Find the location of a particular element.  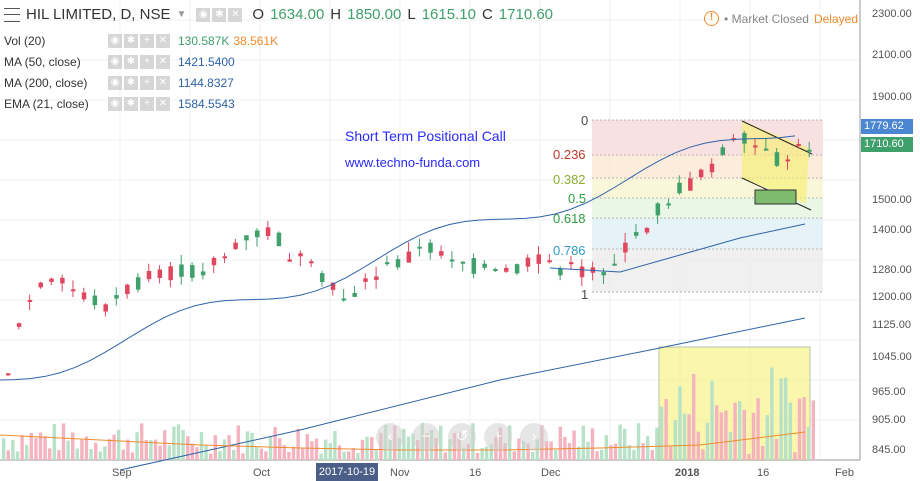

warning-icon: ! is located at coordinates (712, 18).